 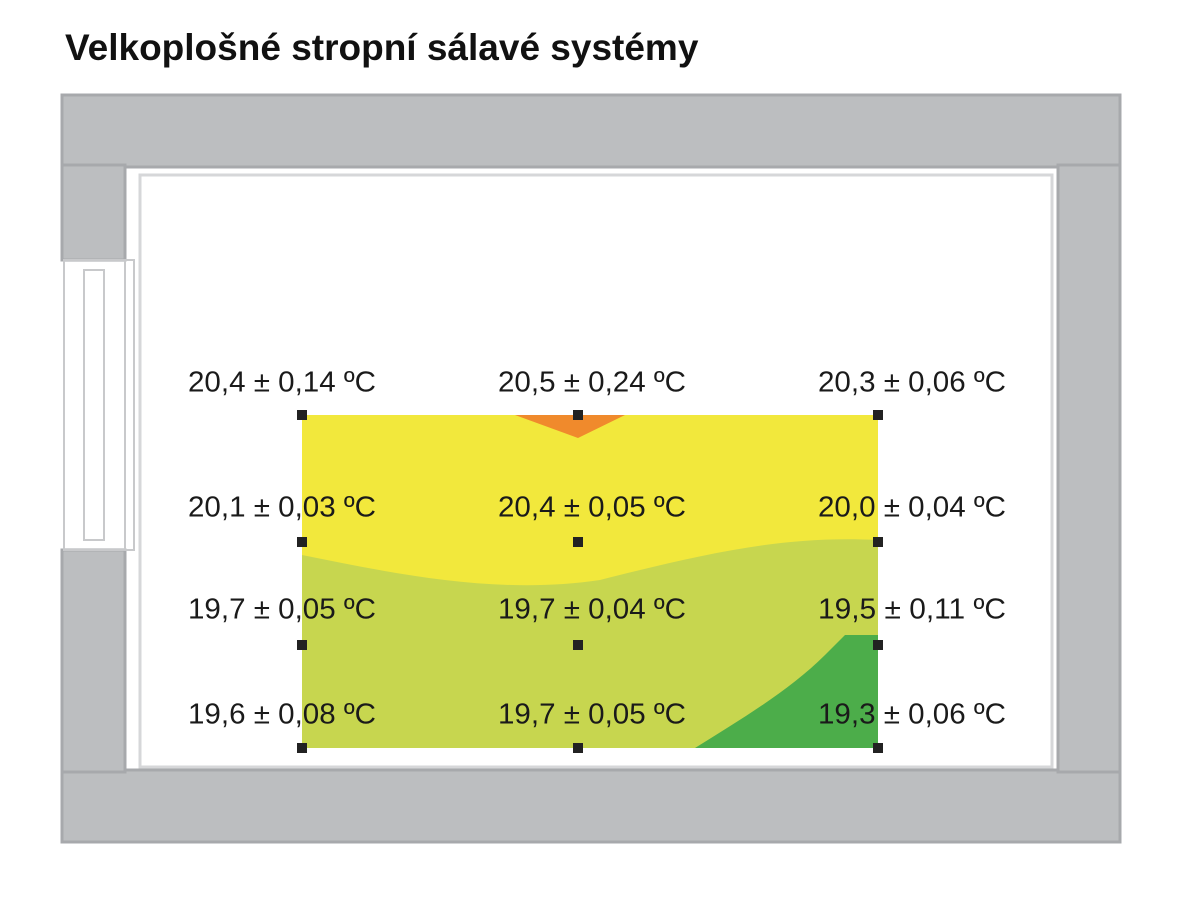 I want to click on temperature-label: 20,1 ± 0,03 ºC, so click(x=282, y=508).